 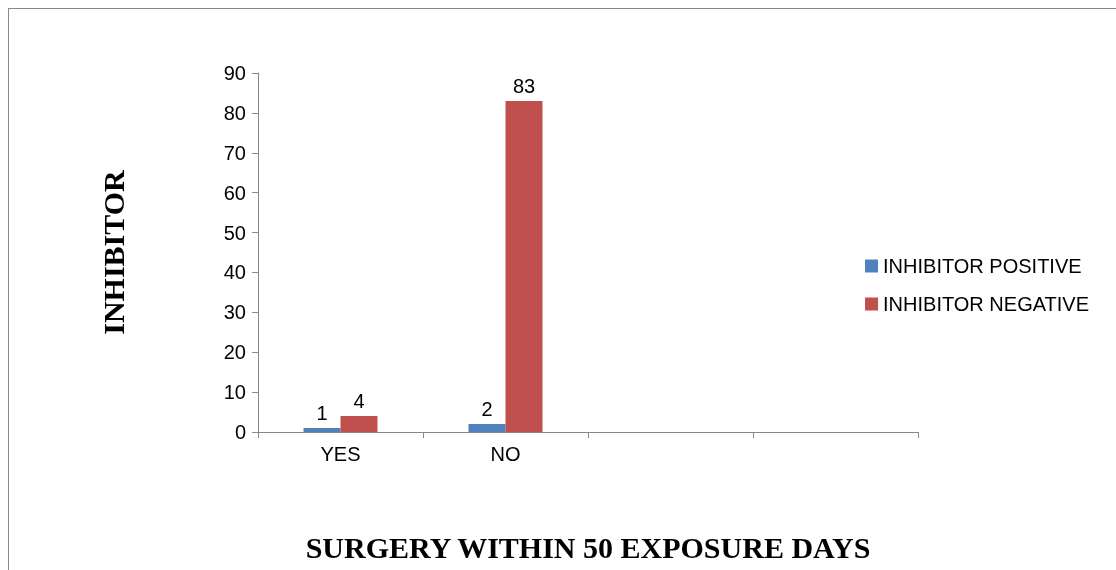 I want to click on data-label: 83, so click(x=524, y=85).